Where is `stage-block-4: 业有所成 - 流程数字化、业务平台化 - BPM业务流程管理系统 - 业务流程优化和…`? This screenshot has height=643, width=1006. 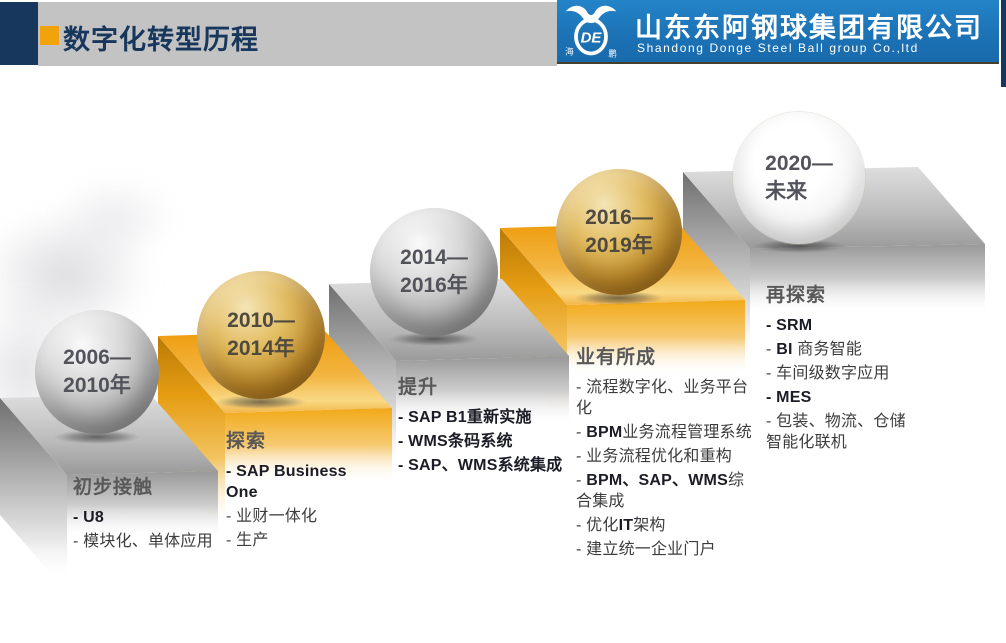 stage-block-4: 业有所成 - 流程数字化、业务平台化 - BPM业务流程管理系统 - 业务流程优化和… is located at coordinates (668, 452).